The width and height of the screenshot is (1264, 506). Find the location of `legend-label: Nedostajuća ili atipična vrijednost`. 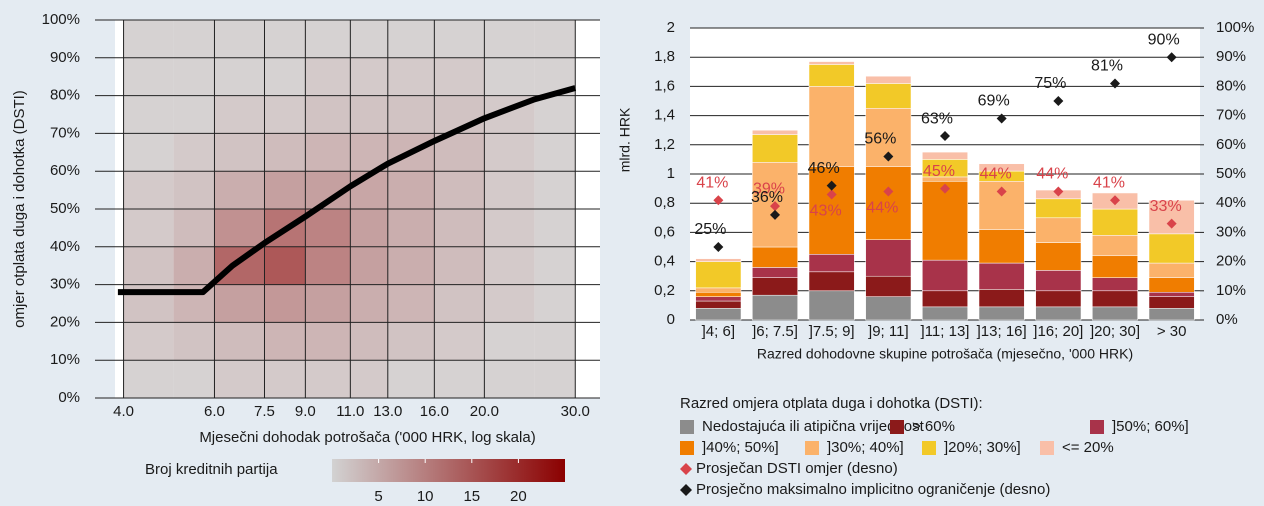

legend-label: Nedostajuća ili atipična vrijednost is located at coordinates (813, 426).